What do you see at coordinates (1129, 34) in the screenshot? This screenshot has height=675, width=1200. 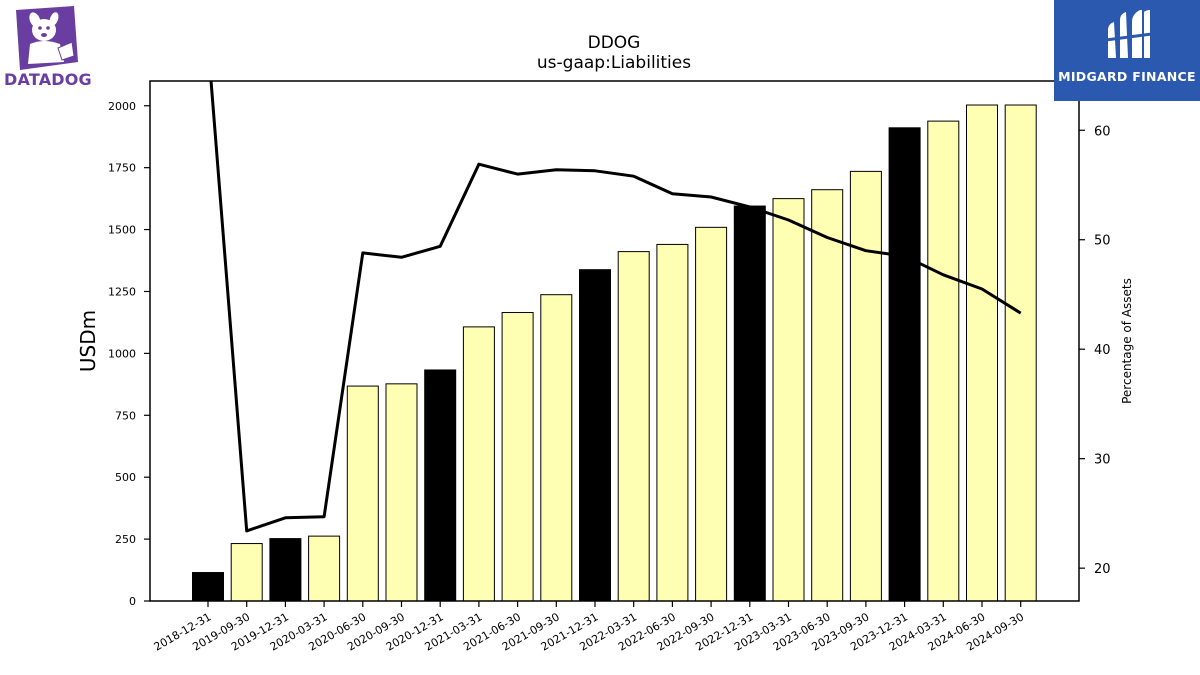 I see `midgard-emblem-icon` at bounding box center [1129, 34].